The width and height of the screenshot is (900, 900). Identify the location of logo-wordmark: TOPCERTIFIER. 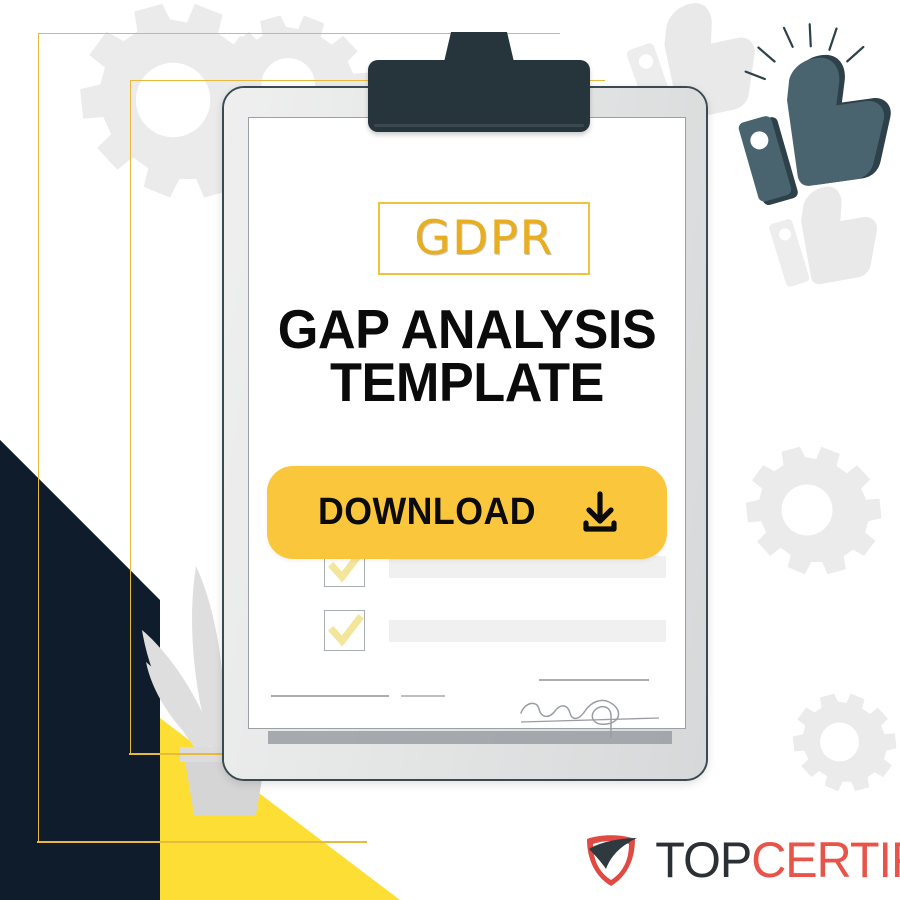
(777, 860).